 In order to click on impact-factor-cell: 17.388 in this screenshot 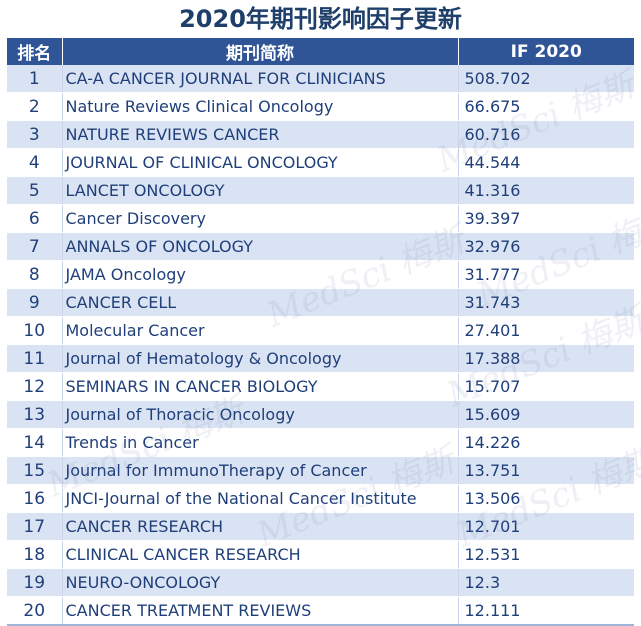, I will do `click(546, 358)`.